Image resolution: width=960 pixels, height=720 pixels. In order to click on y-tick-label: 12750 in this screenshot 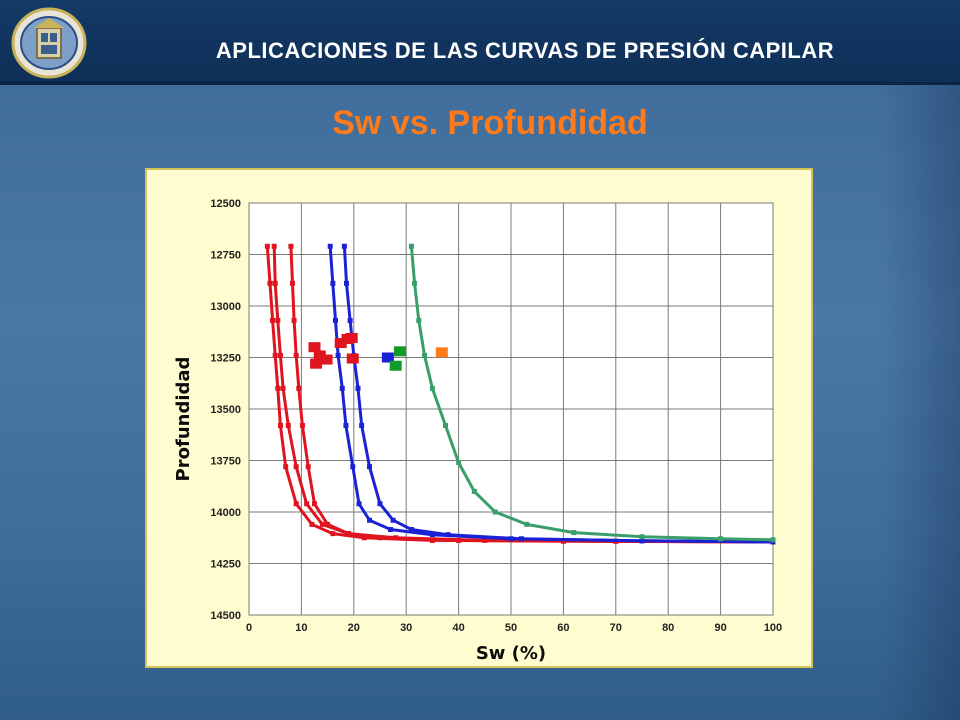, I will do `click(225, 256)`.